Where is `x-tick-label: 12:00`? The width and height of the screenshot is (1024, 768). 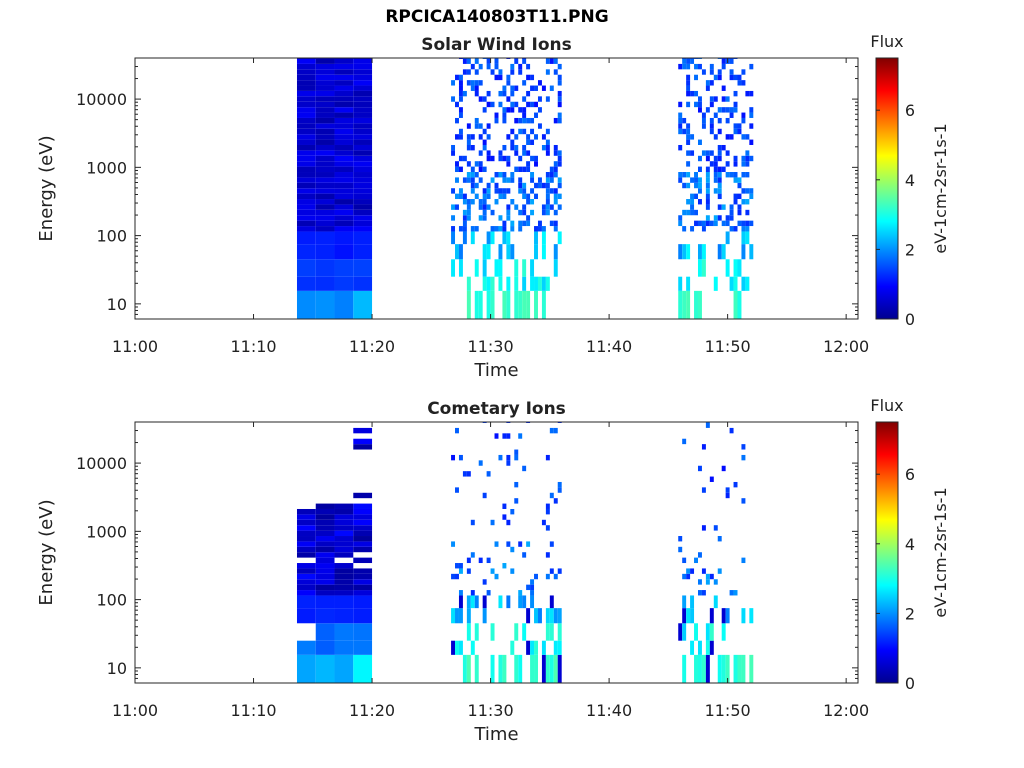
x-tick-label: 12:00 is located at coordinates (846, 346).